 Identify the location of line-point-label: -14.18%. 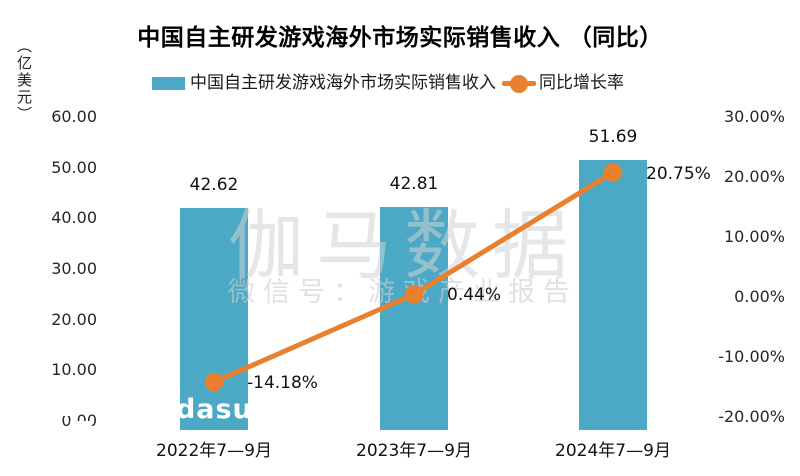
(282, 383).